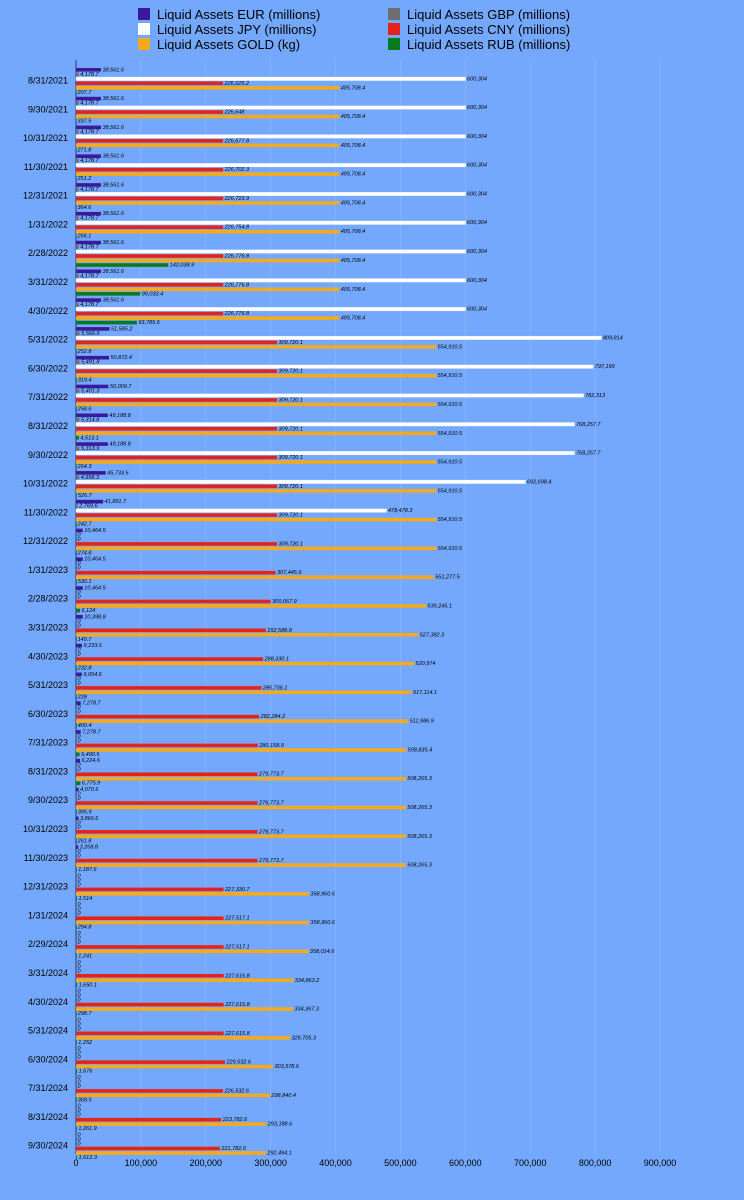 The width and height of the screenshot is (744, 1200). What do you see at coordinates (271, 832) in the screenshot?
I see `data-label: 279,773.7` at bounding box center [271, 832].